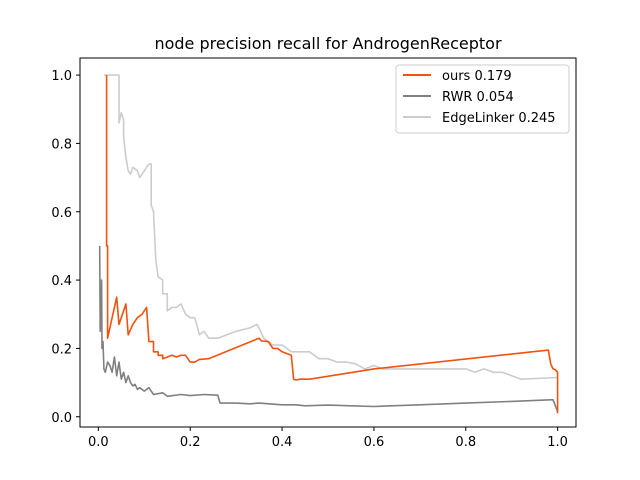 This screenshot has height=480, width=640. Describe the element at coordinates (190, 442) in the screenshot. I see `x-tick-label: 0.2` at that location.